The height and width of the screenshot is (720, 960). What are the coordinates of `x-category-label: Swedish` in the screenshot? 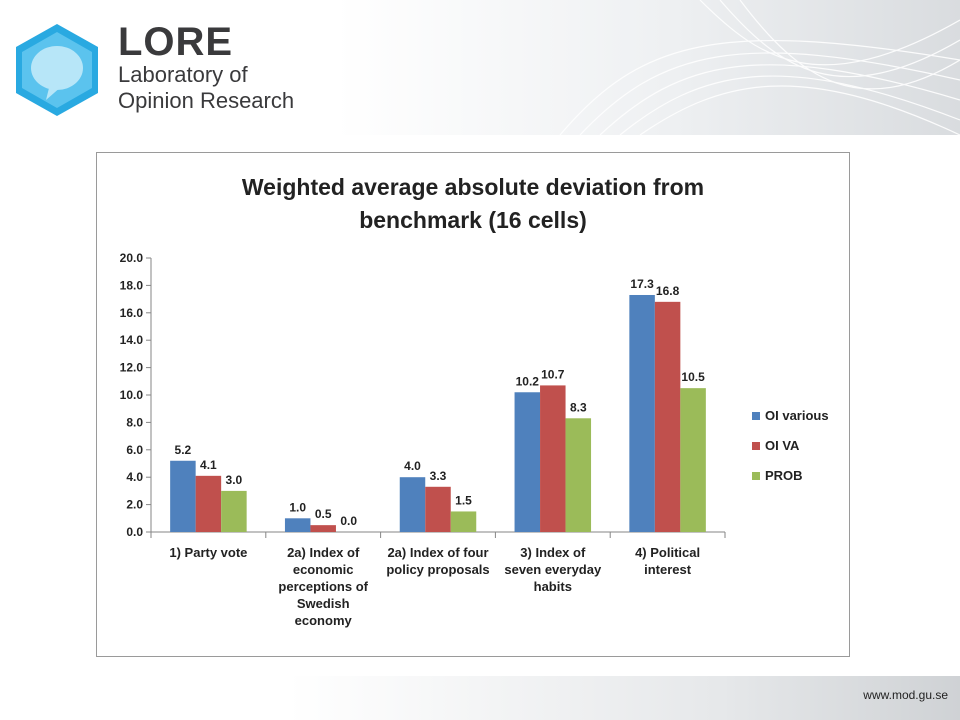 It's located at (323, 603).